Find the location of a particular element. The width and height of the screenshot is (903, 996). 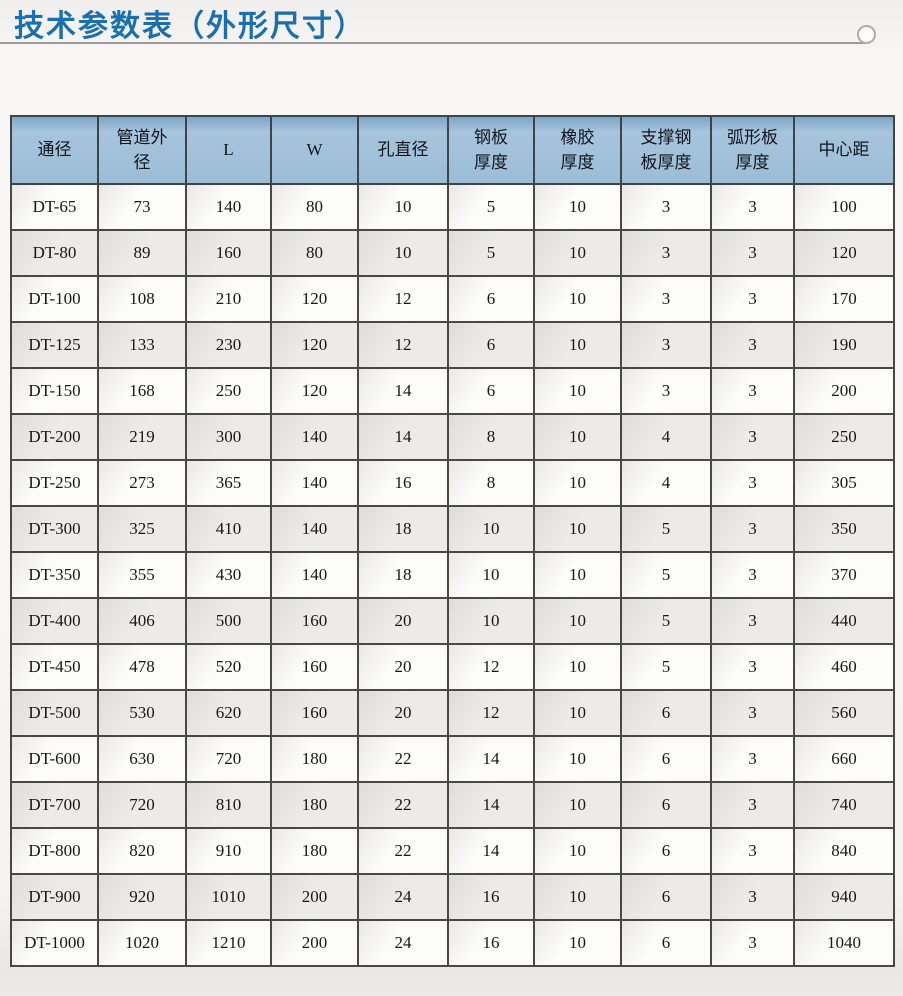

value-cell: 18 is located at coordinates (403, 529).